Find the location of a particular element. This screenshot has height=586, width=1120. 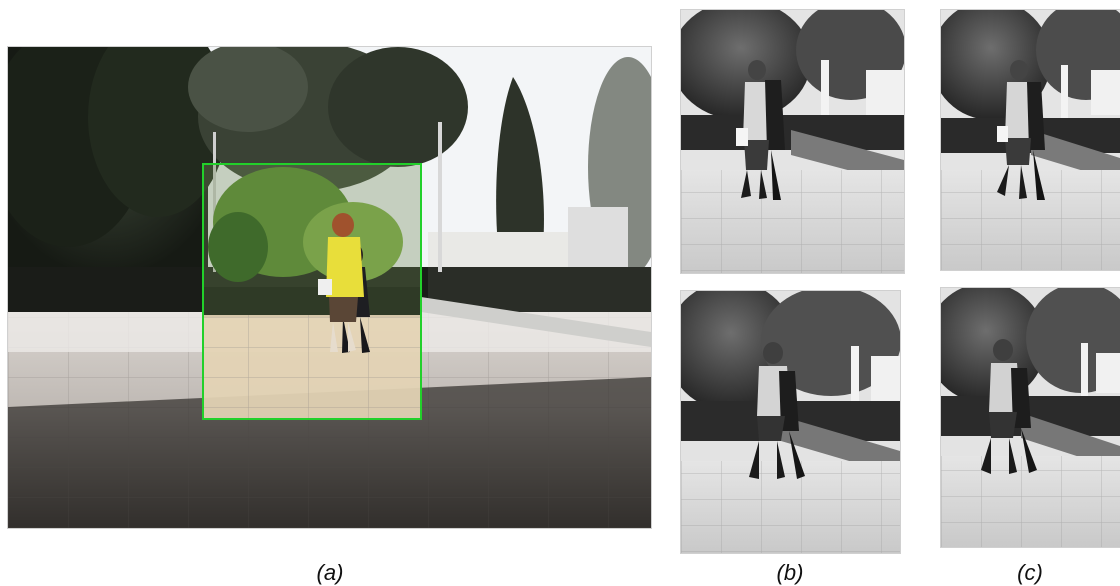

caption-a: (a) is located at coordinates (330, 572).